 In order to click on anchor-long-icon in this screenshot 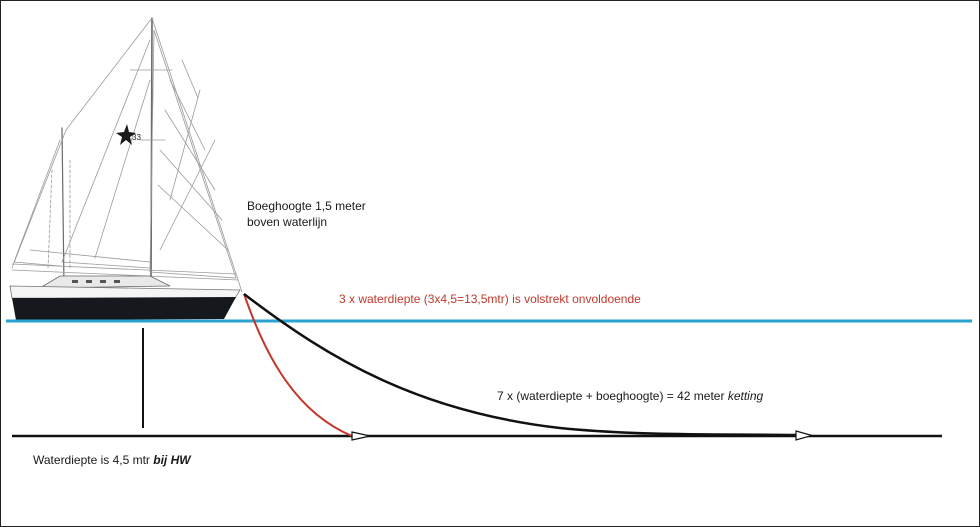, I will do `click(805, 435)`.